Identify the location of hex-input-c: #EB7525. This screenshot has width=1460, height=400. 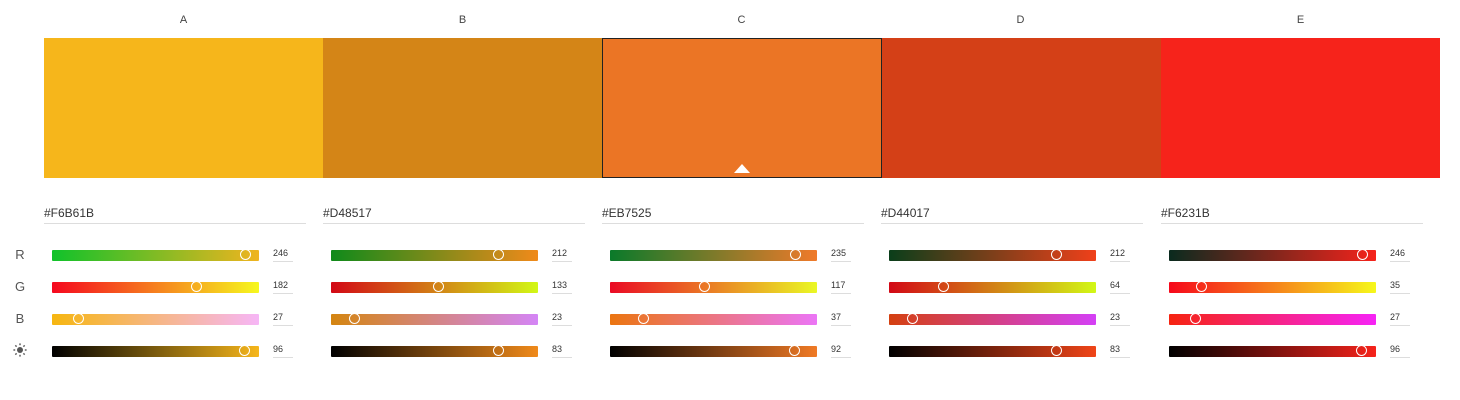
(733, 215).